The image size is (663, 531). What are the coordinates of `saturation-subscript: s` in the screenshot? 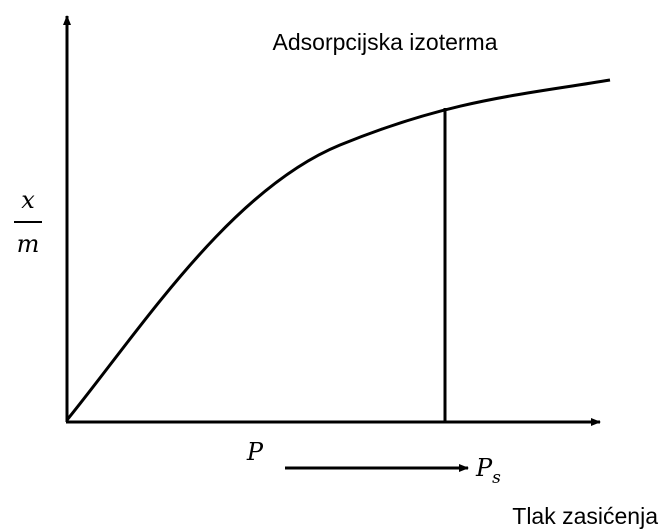 It's located at (496, 478).